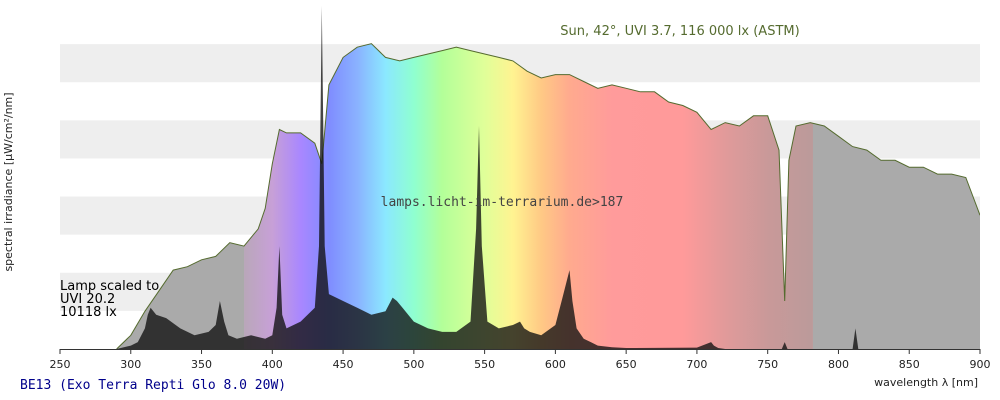 Image resolution: width=1000 pixels, height=400 pixels. Describe the element at coordinates (484, 364) in the screenshot. I see `x-tick-label: 550` at that location.